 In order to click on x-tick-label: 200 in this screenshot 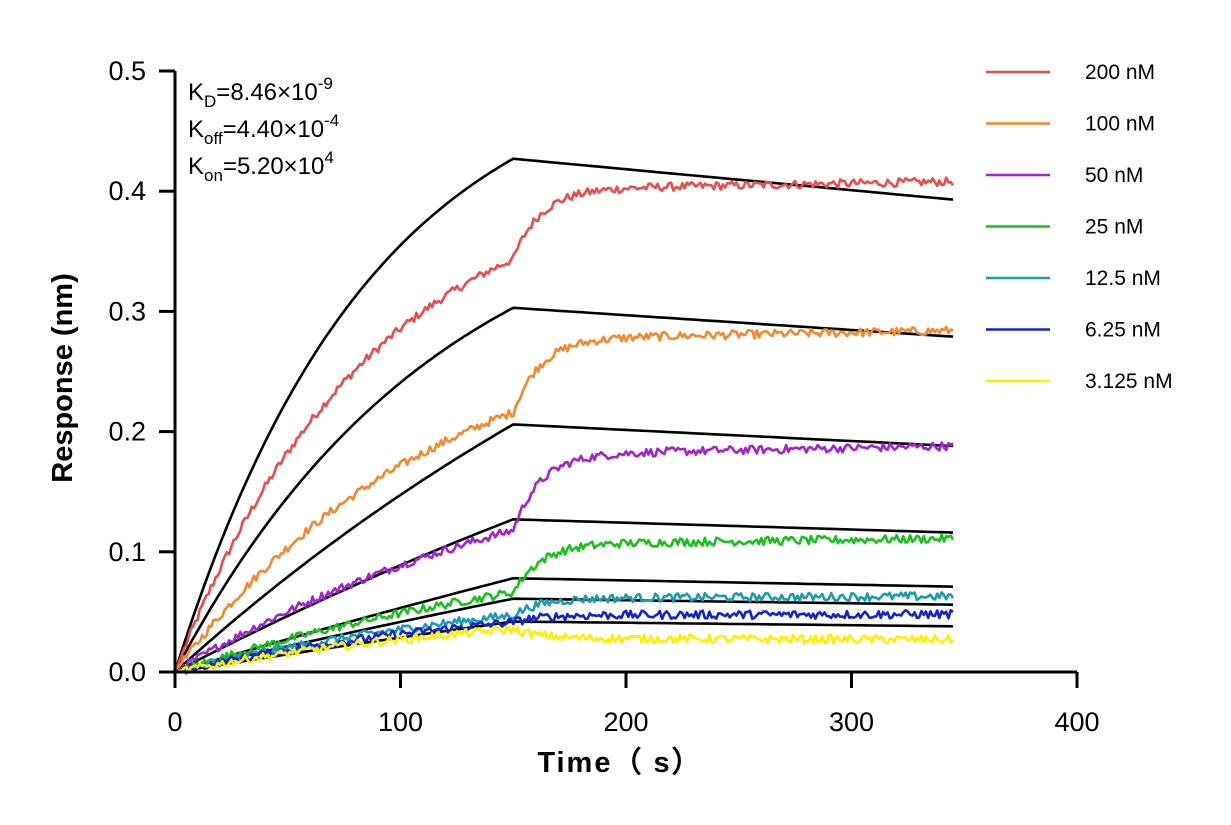, I will do `click(625, 722)`.